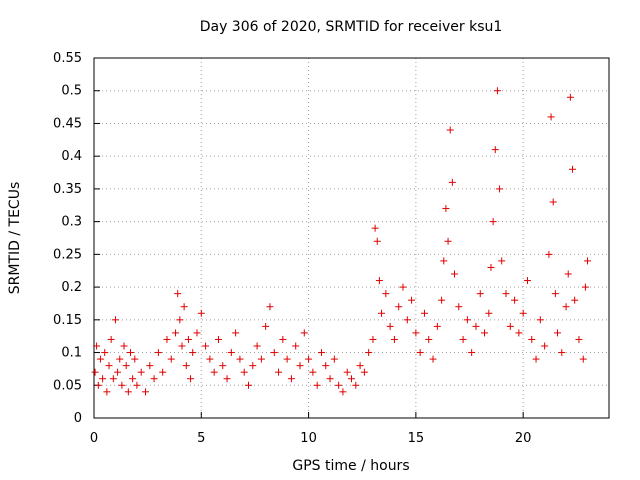 This screenshot has height=480, width=640. I want to click on y-tick-label: 0.3, so click(71, 222).